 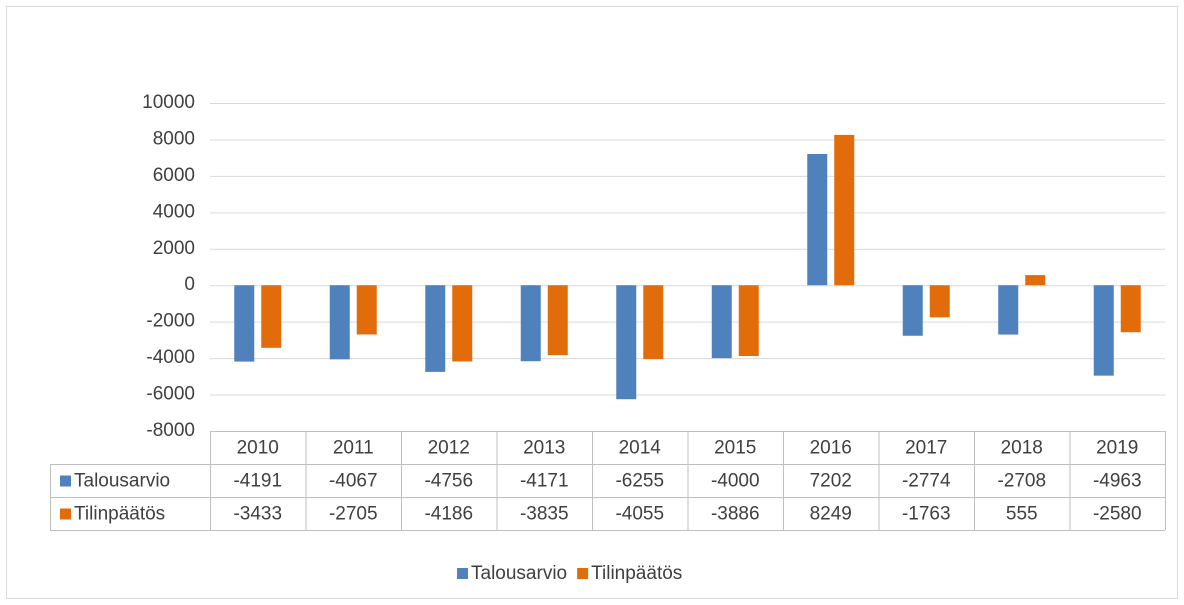 I want to click on table-cell: -4756, so click(x=448, y=481).